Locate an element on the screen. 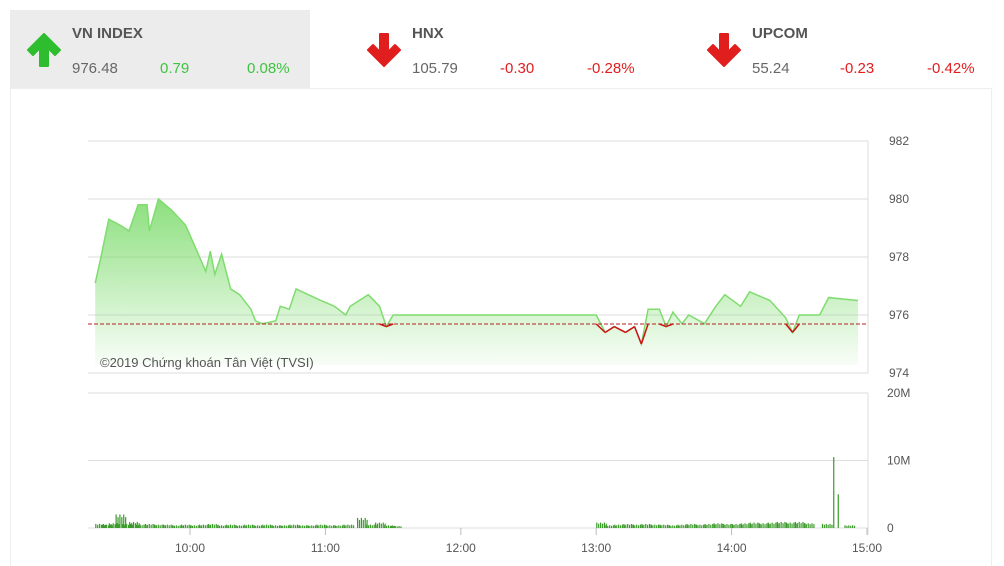 This screenshot has width=1004, height=566. x-tick-label: 13:00 is located at coordinates (596, 548).